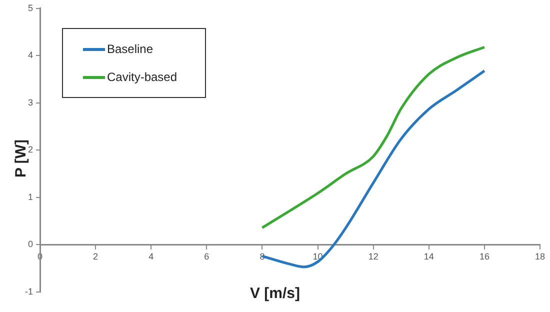  I want to click on x-tick-label: 12, so click(373, 257).